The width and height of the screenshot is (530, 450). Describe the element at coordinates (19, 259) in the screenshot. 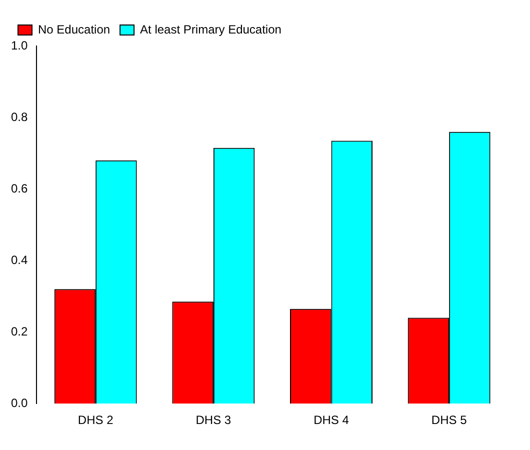

I see `y-tick-label: 0.4` at that location.